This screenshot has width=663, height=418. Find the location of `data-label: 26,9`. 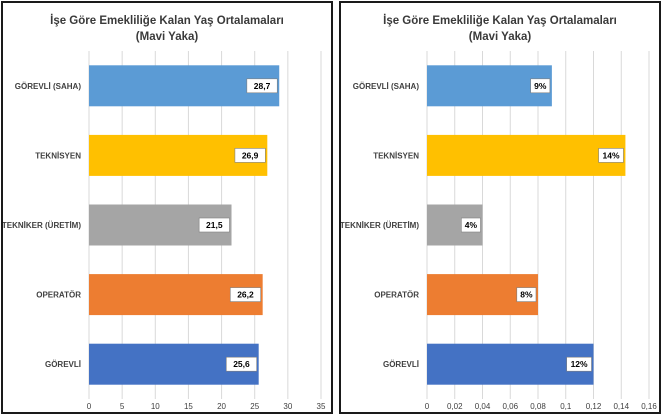

data-label: 26,9 is located at coordinates (250, 155).